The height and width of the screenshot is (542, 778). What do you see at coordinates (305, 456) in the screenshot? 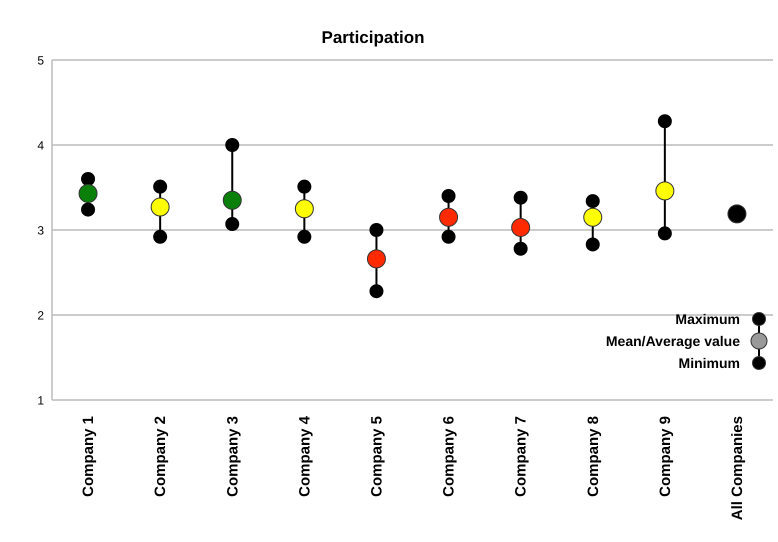
I see `x-tick-label: Company 4` at bounding box center [305, 456].